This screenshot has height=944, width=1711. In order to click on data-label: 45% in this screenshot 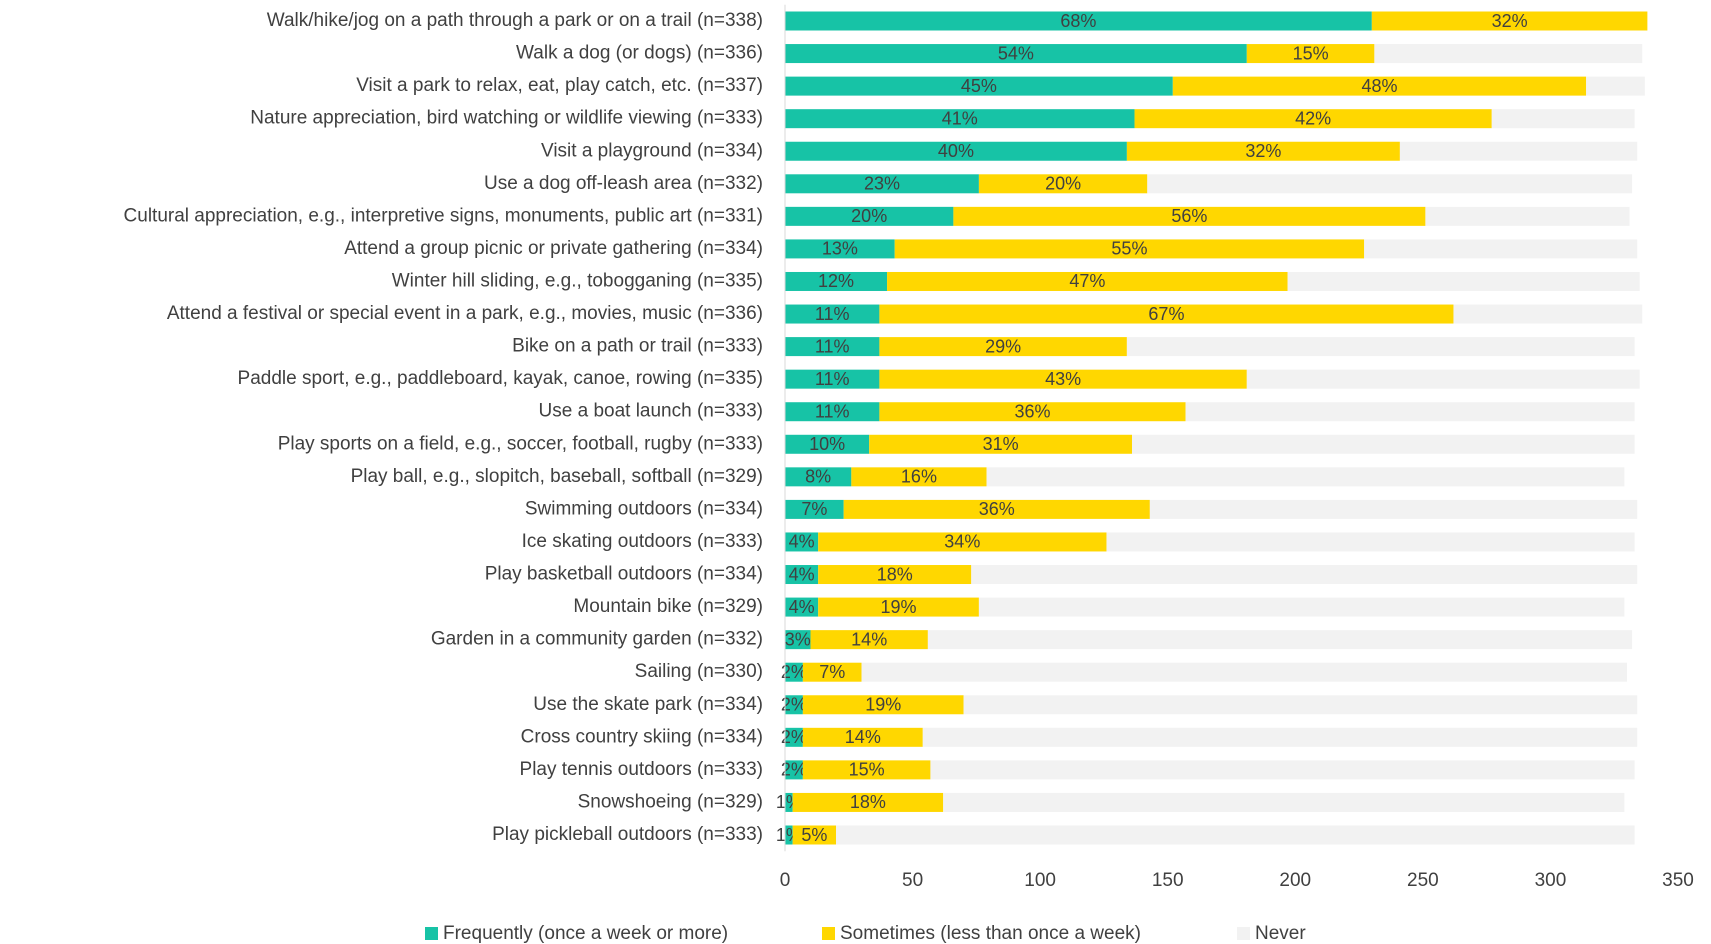, I will do `click(979, 86)`.